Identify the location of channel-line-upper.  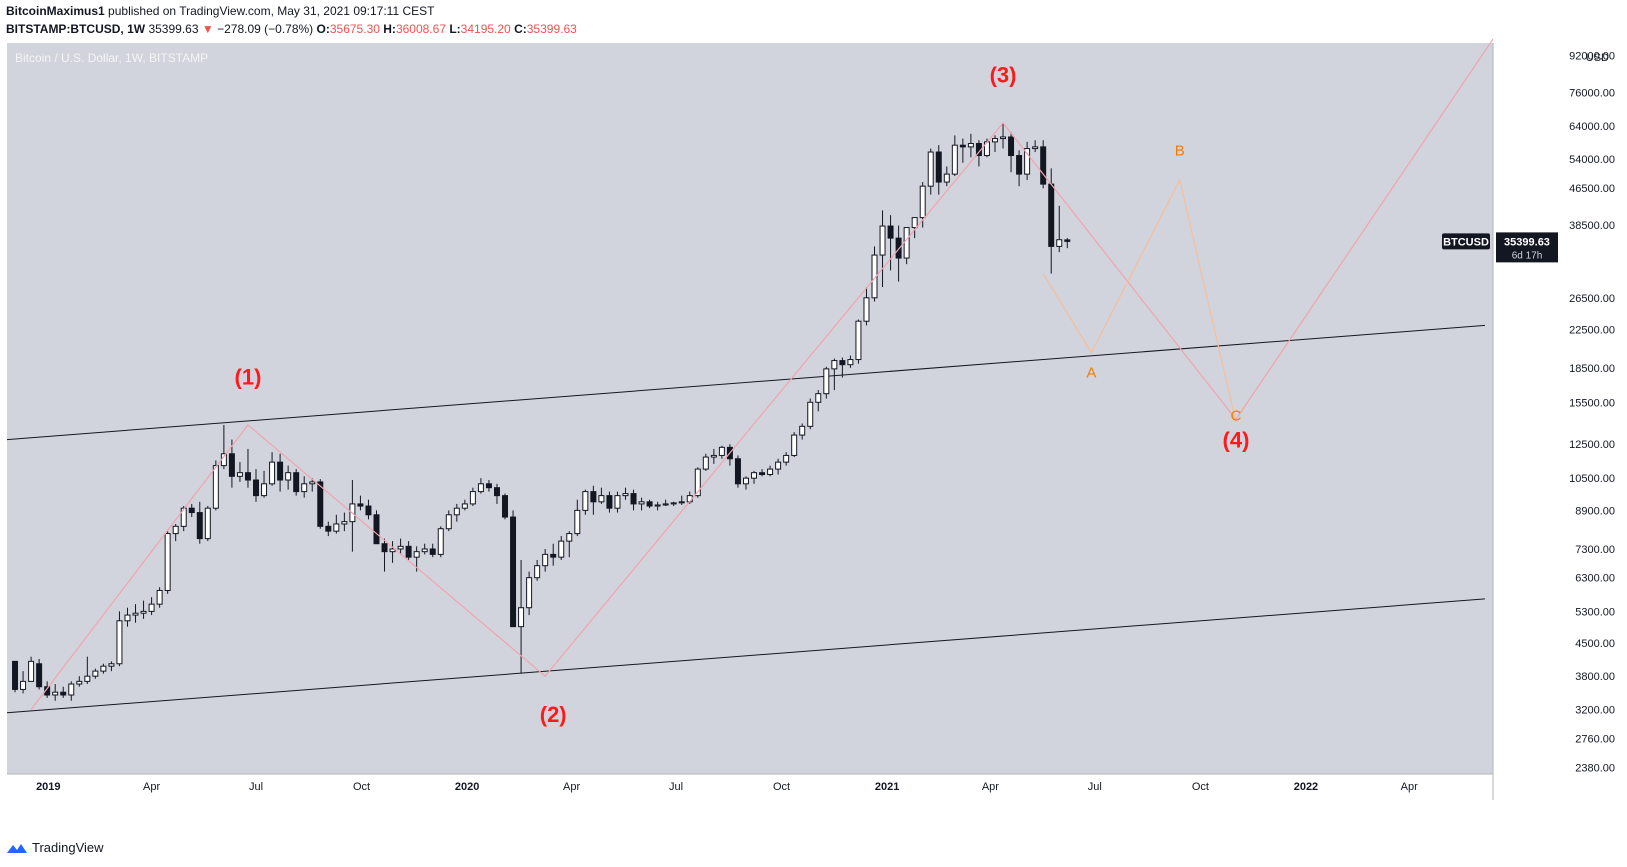
(746, 382).